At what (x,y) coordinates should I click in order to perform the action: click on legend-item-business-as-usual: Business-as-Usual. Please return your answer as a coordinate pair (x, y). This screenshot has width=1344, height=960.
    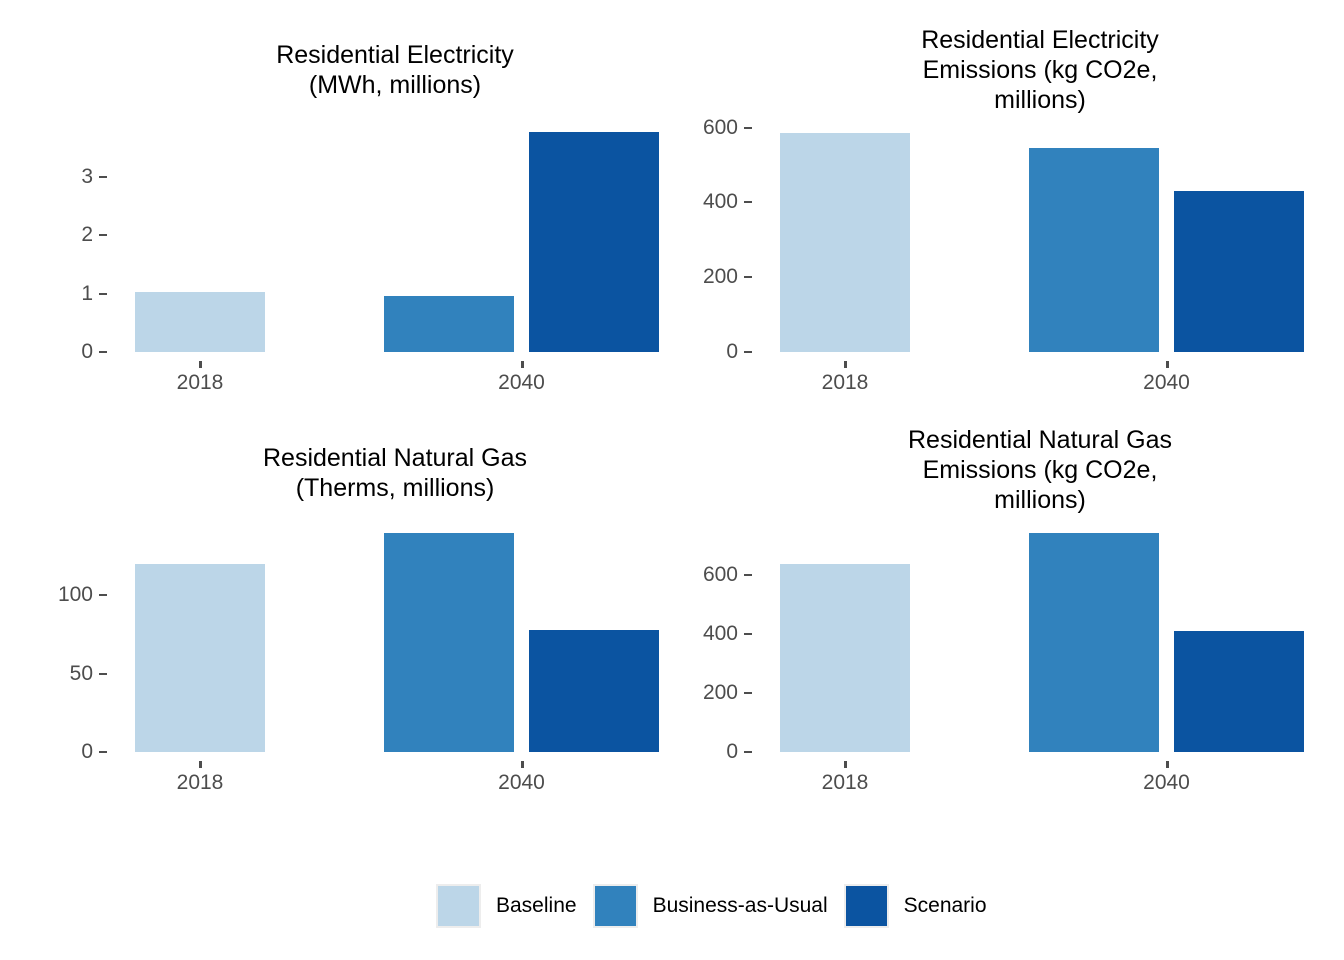
    Looking at the image, I should click on (710, 906).